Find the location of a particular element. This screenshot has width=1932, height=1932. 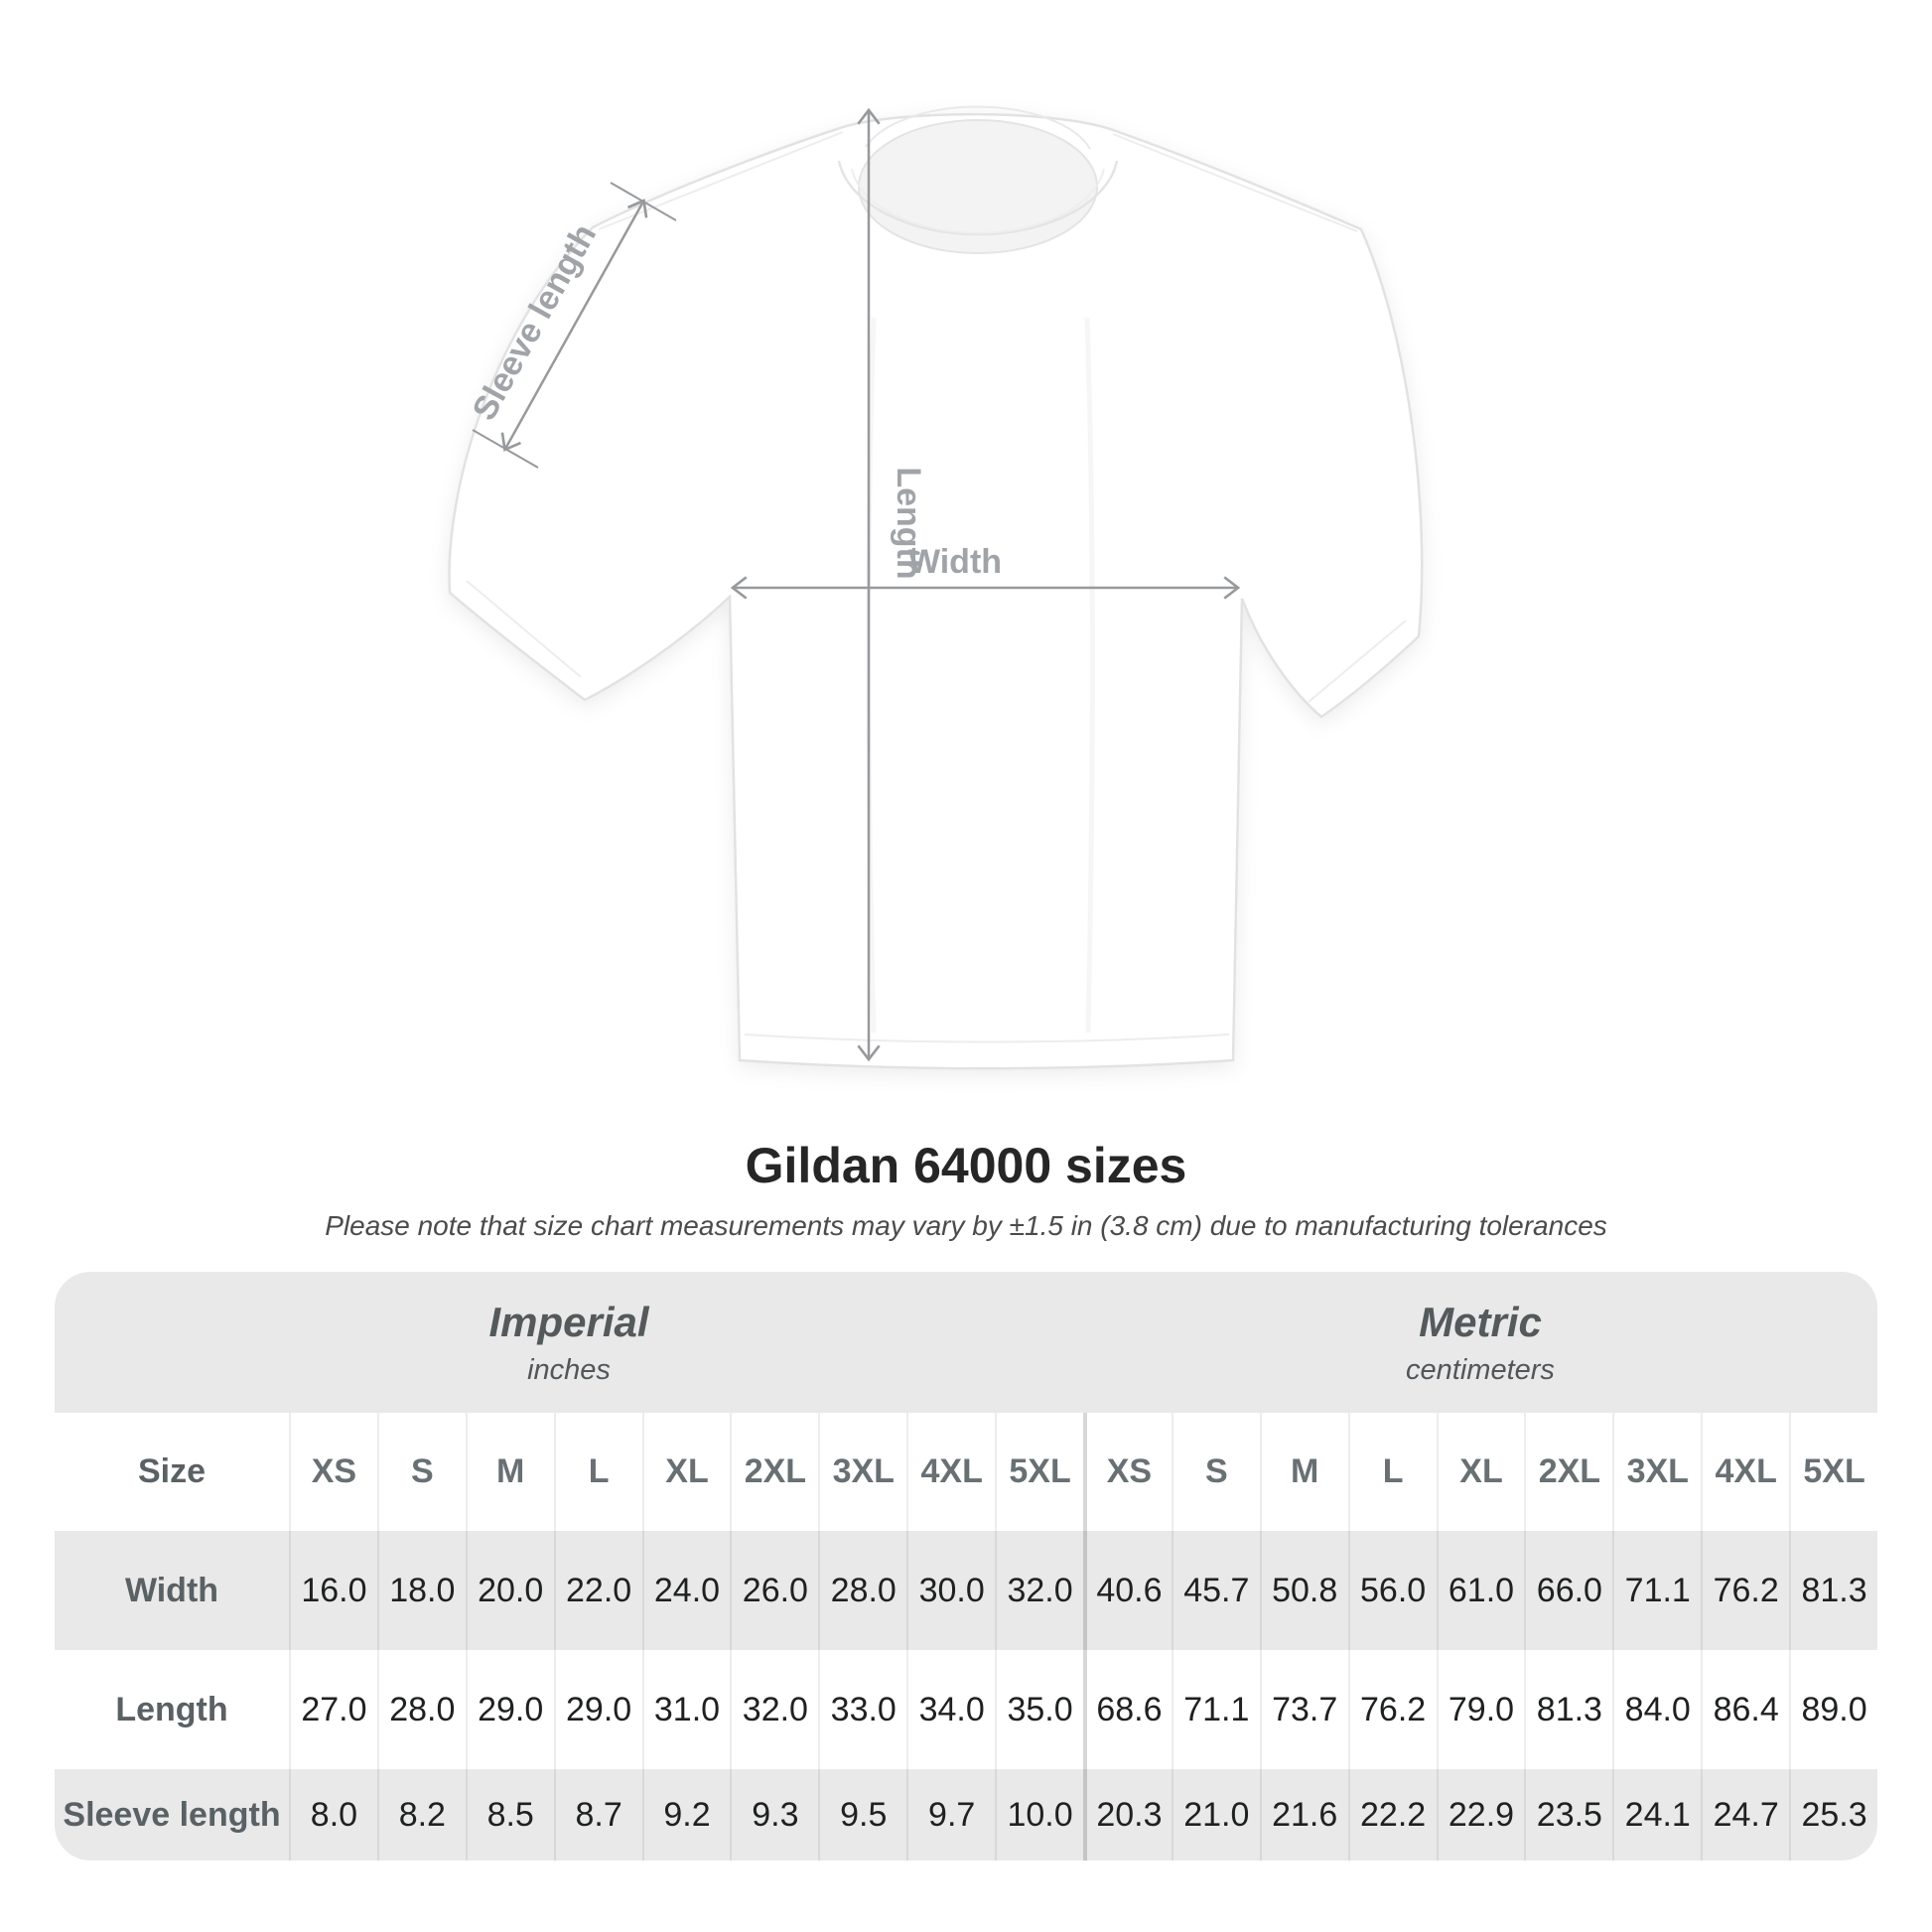

length-cell: 76.2 is located at coordinates (1392, 1710).